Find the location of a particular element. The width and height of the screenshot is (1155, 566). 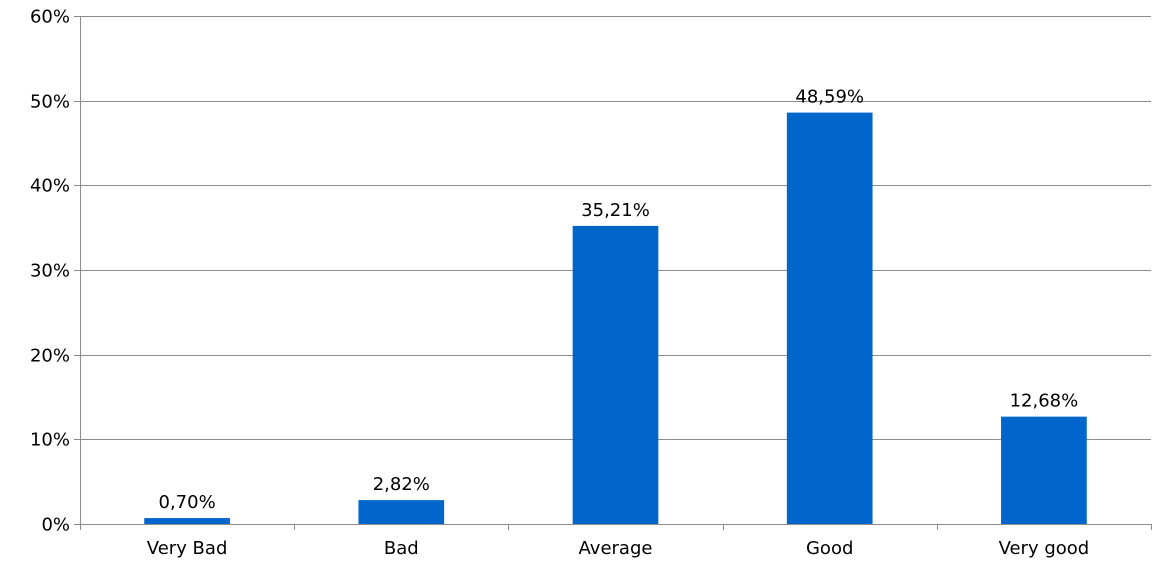

y-tick-label: 30% is located at coordinates (50, 271).